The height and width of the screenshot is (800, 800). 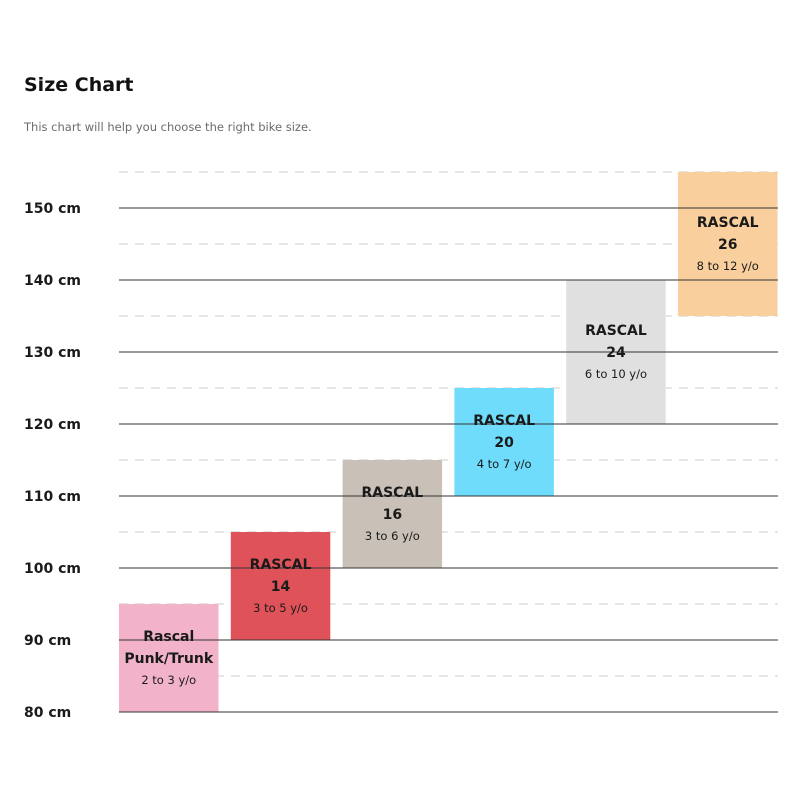 I want to click on bar-label: 24, so click(x=616, y=353).